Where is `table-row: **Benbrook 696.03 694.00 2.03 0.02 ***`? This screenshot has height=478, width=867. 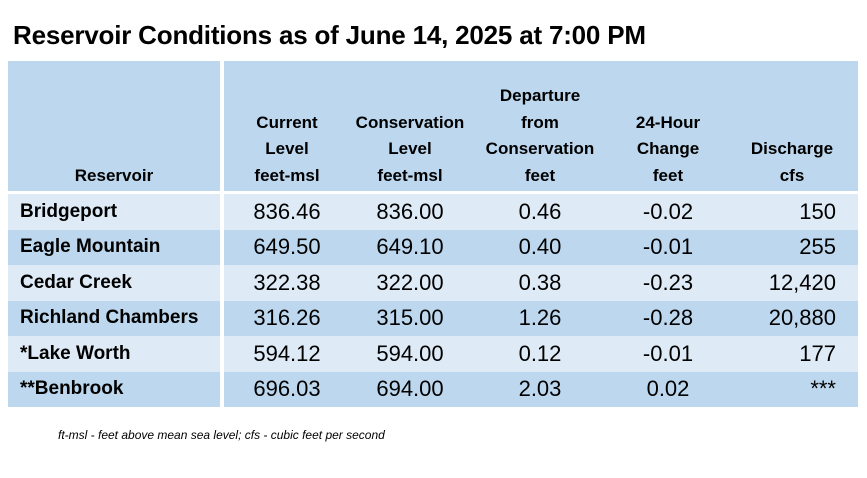 table-row: **Benbrook 696.03 694.00 2.03 0.02 *** is located at coordinates (433, 389).